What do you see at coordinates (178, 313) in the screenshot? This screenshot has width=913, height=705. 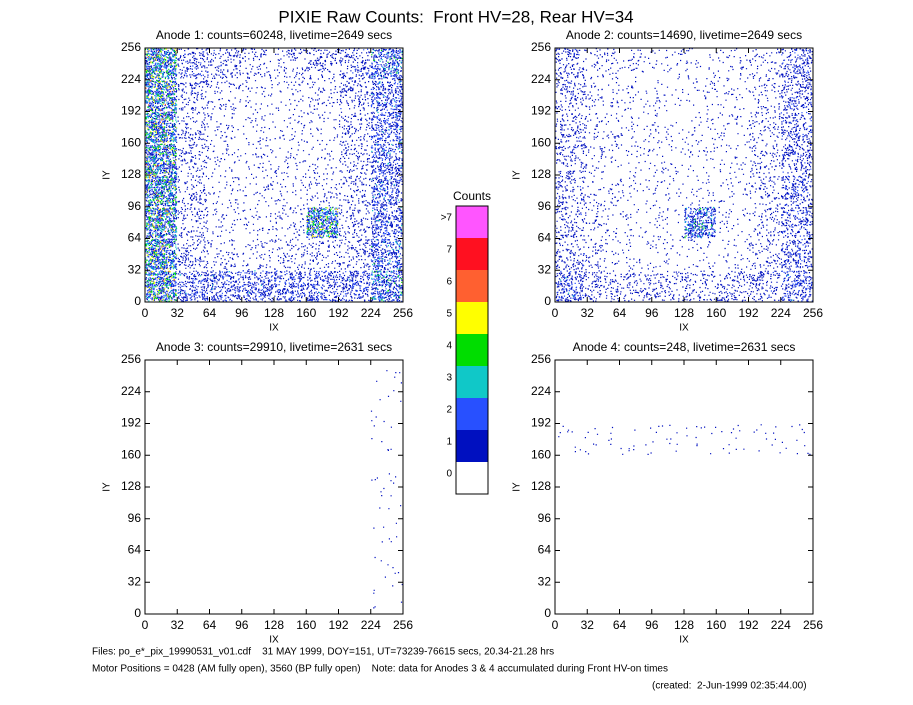 I see `x-tick-label: 32` at bounding box center [178, 313].